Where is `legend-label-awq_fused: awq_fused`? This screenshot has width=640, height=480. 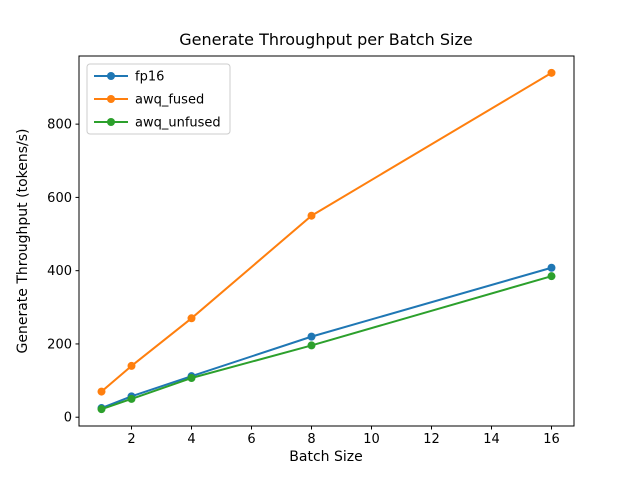 legend-label-awq_fused: awq_fused is located at coordinates (169, 100).